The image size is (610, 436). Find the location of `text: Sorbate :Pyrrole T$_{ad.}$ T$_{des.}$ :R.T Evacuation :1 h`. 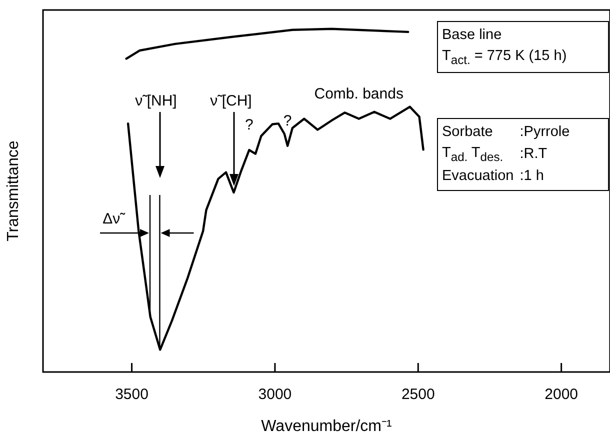

text: Sorbate :Pyrrole T$_{ad.}$ T$_{des.}$ :R.T Evacuation :1 h is located at coordinates (506, 154).